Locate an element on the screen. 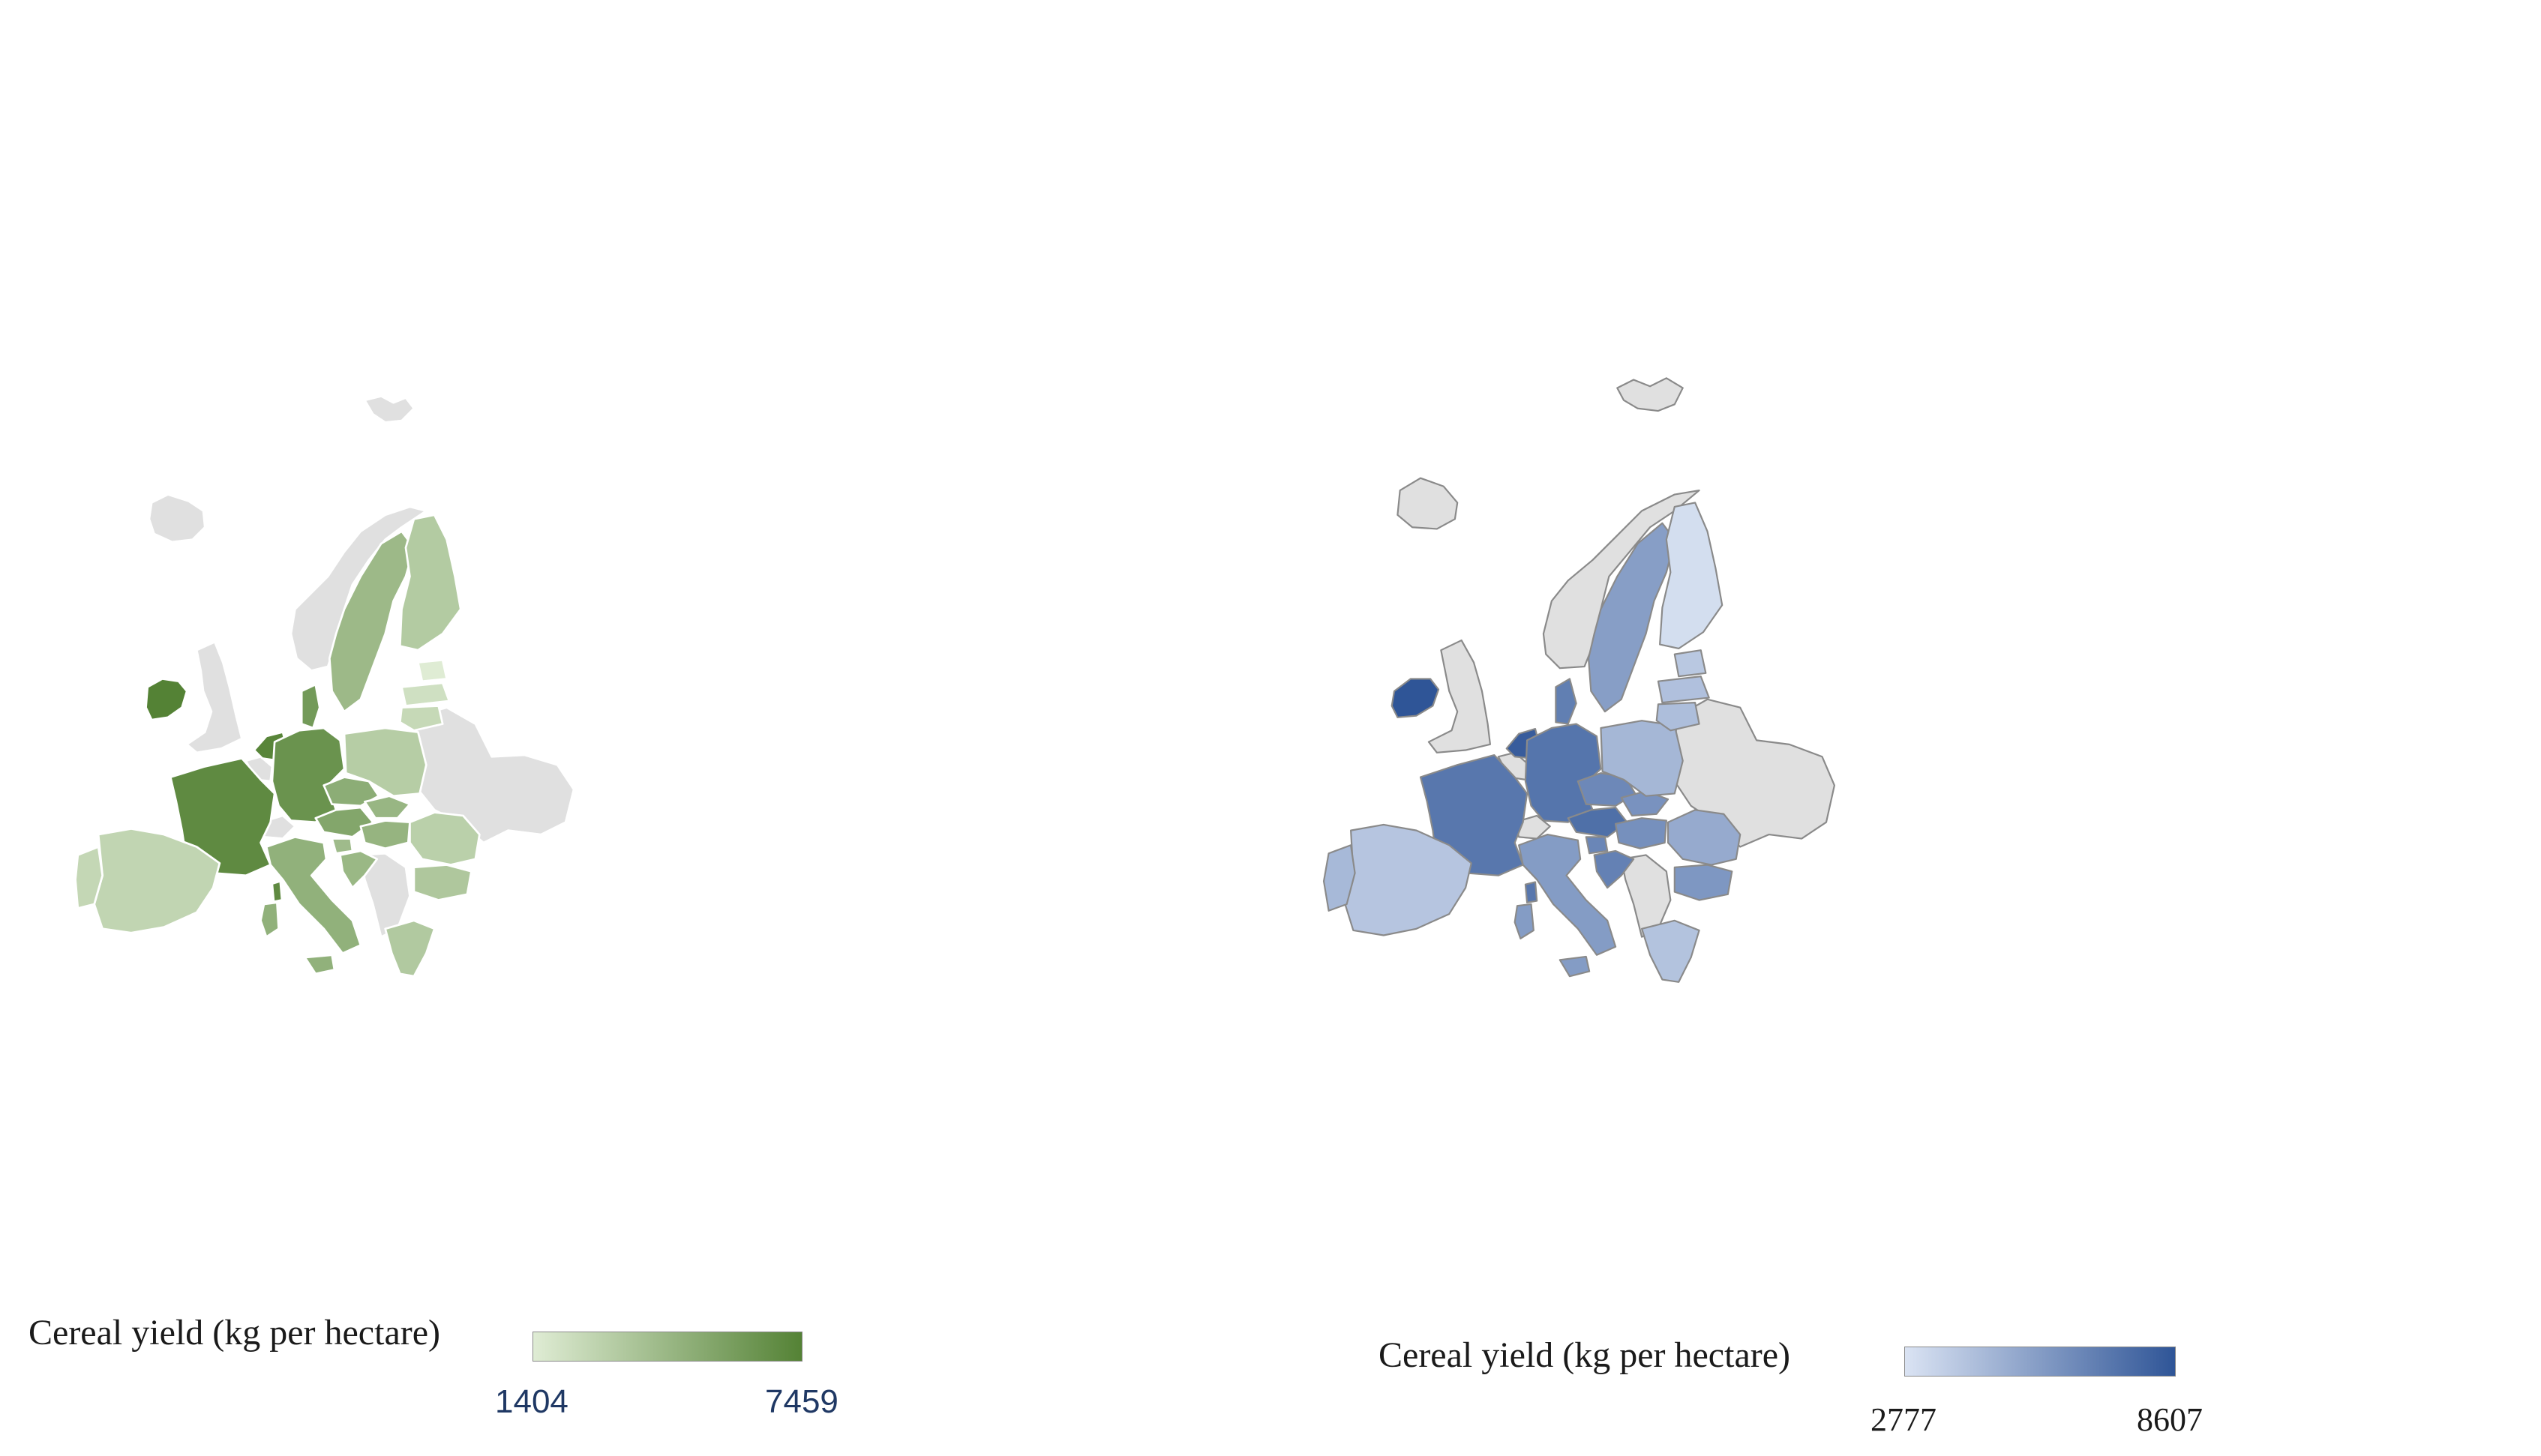  austria is located at coordinates (344, 822).